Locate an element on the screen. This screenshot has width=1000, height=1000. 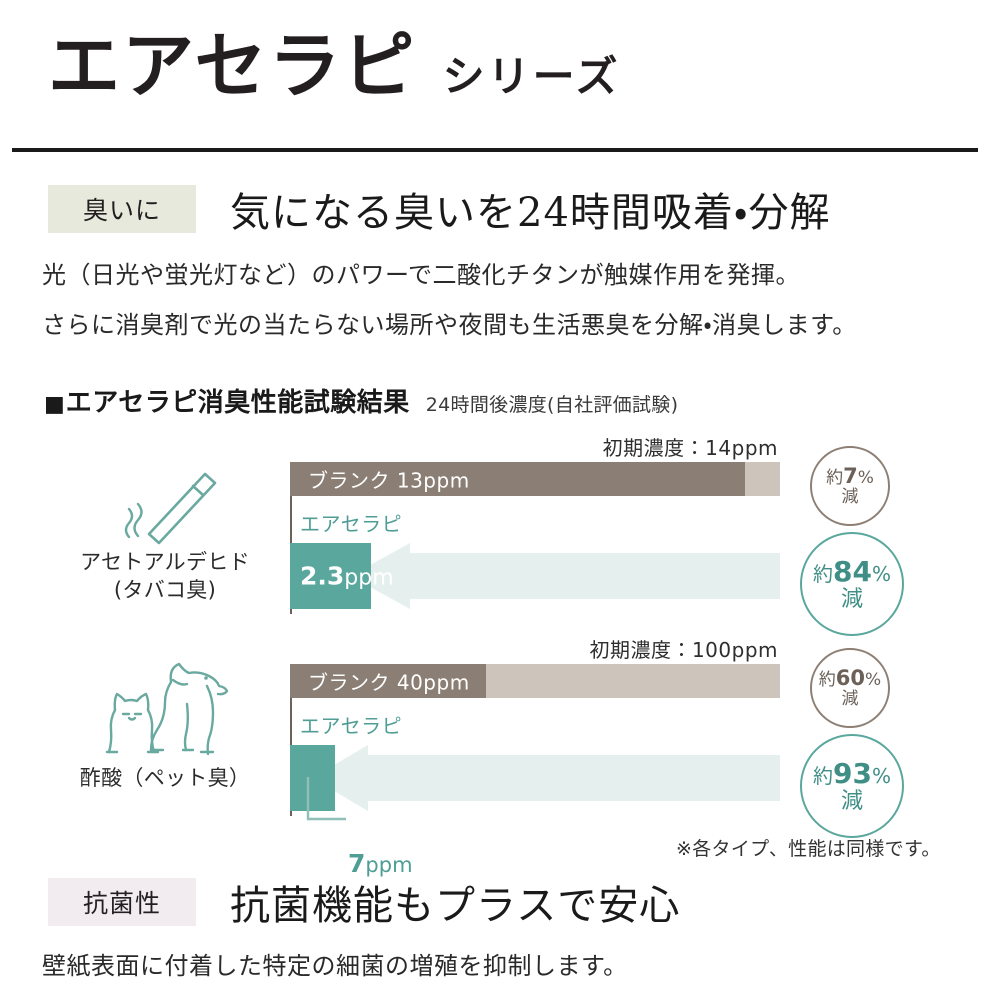
reduction-badge-airtherapy-1: 約84% 減 is located at coordinates (852, 584).